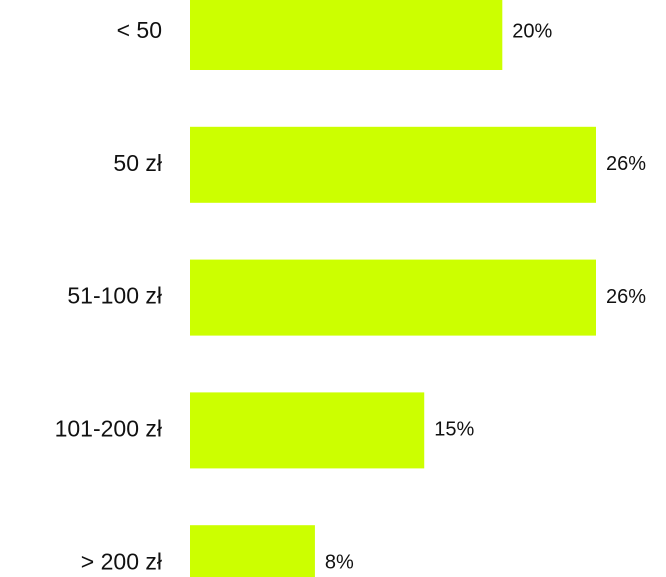 The image size is (666, 577). I want to click on category-label: 101-200 zł, so click(108, 428).